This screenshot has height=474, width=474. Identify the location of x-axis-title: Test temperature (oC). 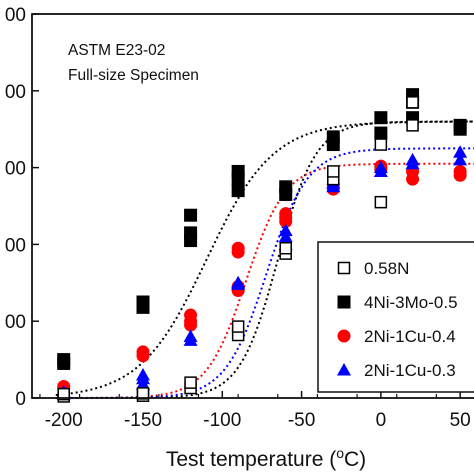
(266, 458).